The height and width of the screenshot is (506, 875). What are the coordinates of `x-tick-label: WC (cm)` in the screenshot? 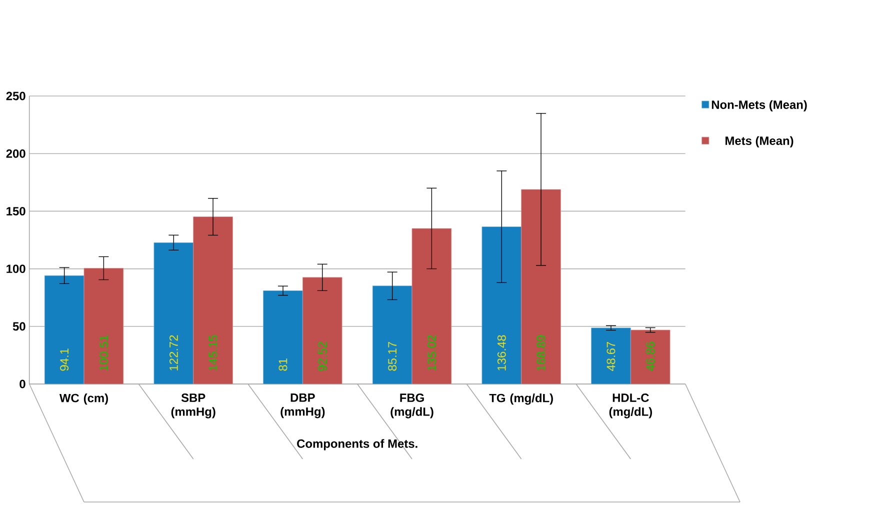 It's located at (83, 399).